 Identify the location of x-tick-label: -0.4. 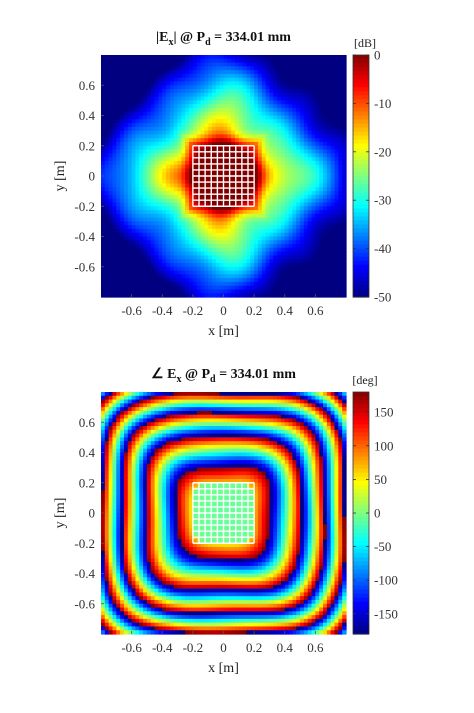
(162, 310).